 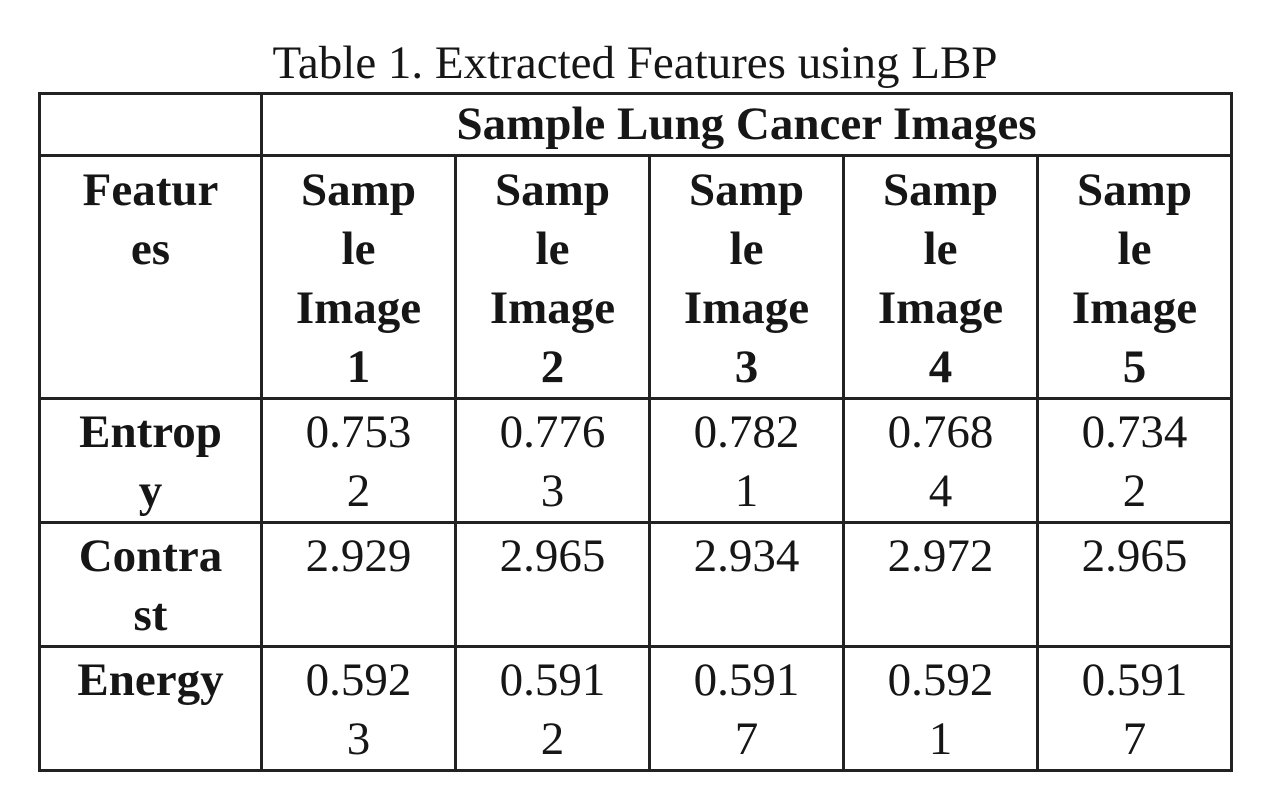 I want to click on table-header-row-group: Sample Lung Cancer Images, so click(x=636, y=124).